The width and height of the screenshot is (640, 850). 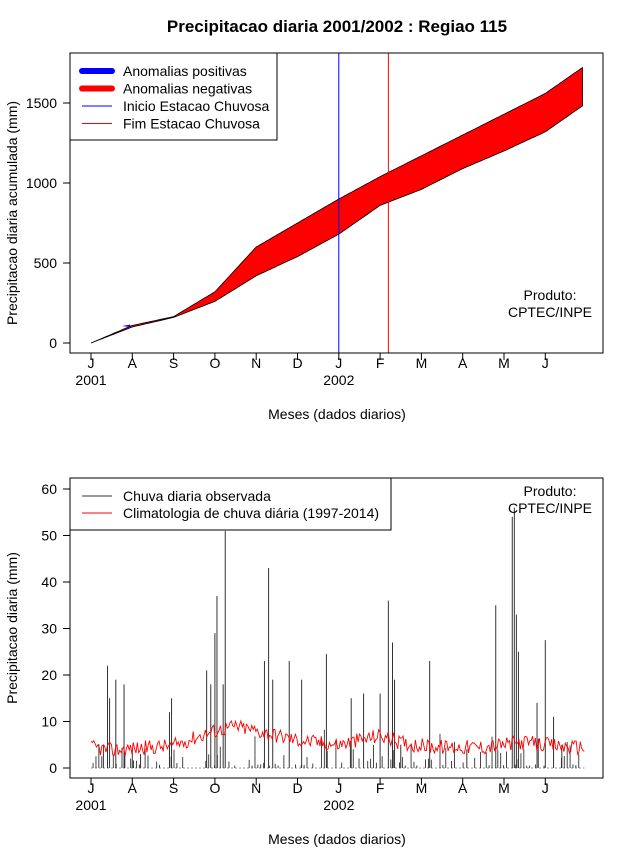 I want to click on top-y-tick-label: 0, so click(x=53, y=343).